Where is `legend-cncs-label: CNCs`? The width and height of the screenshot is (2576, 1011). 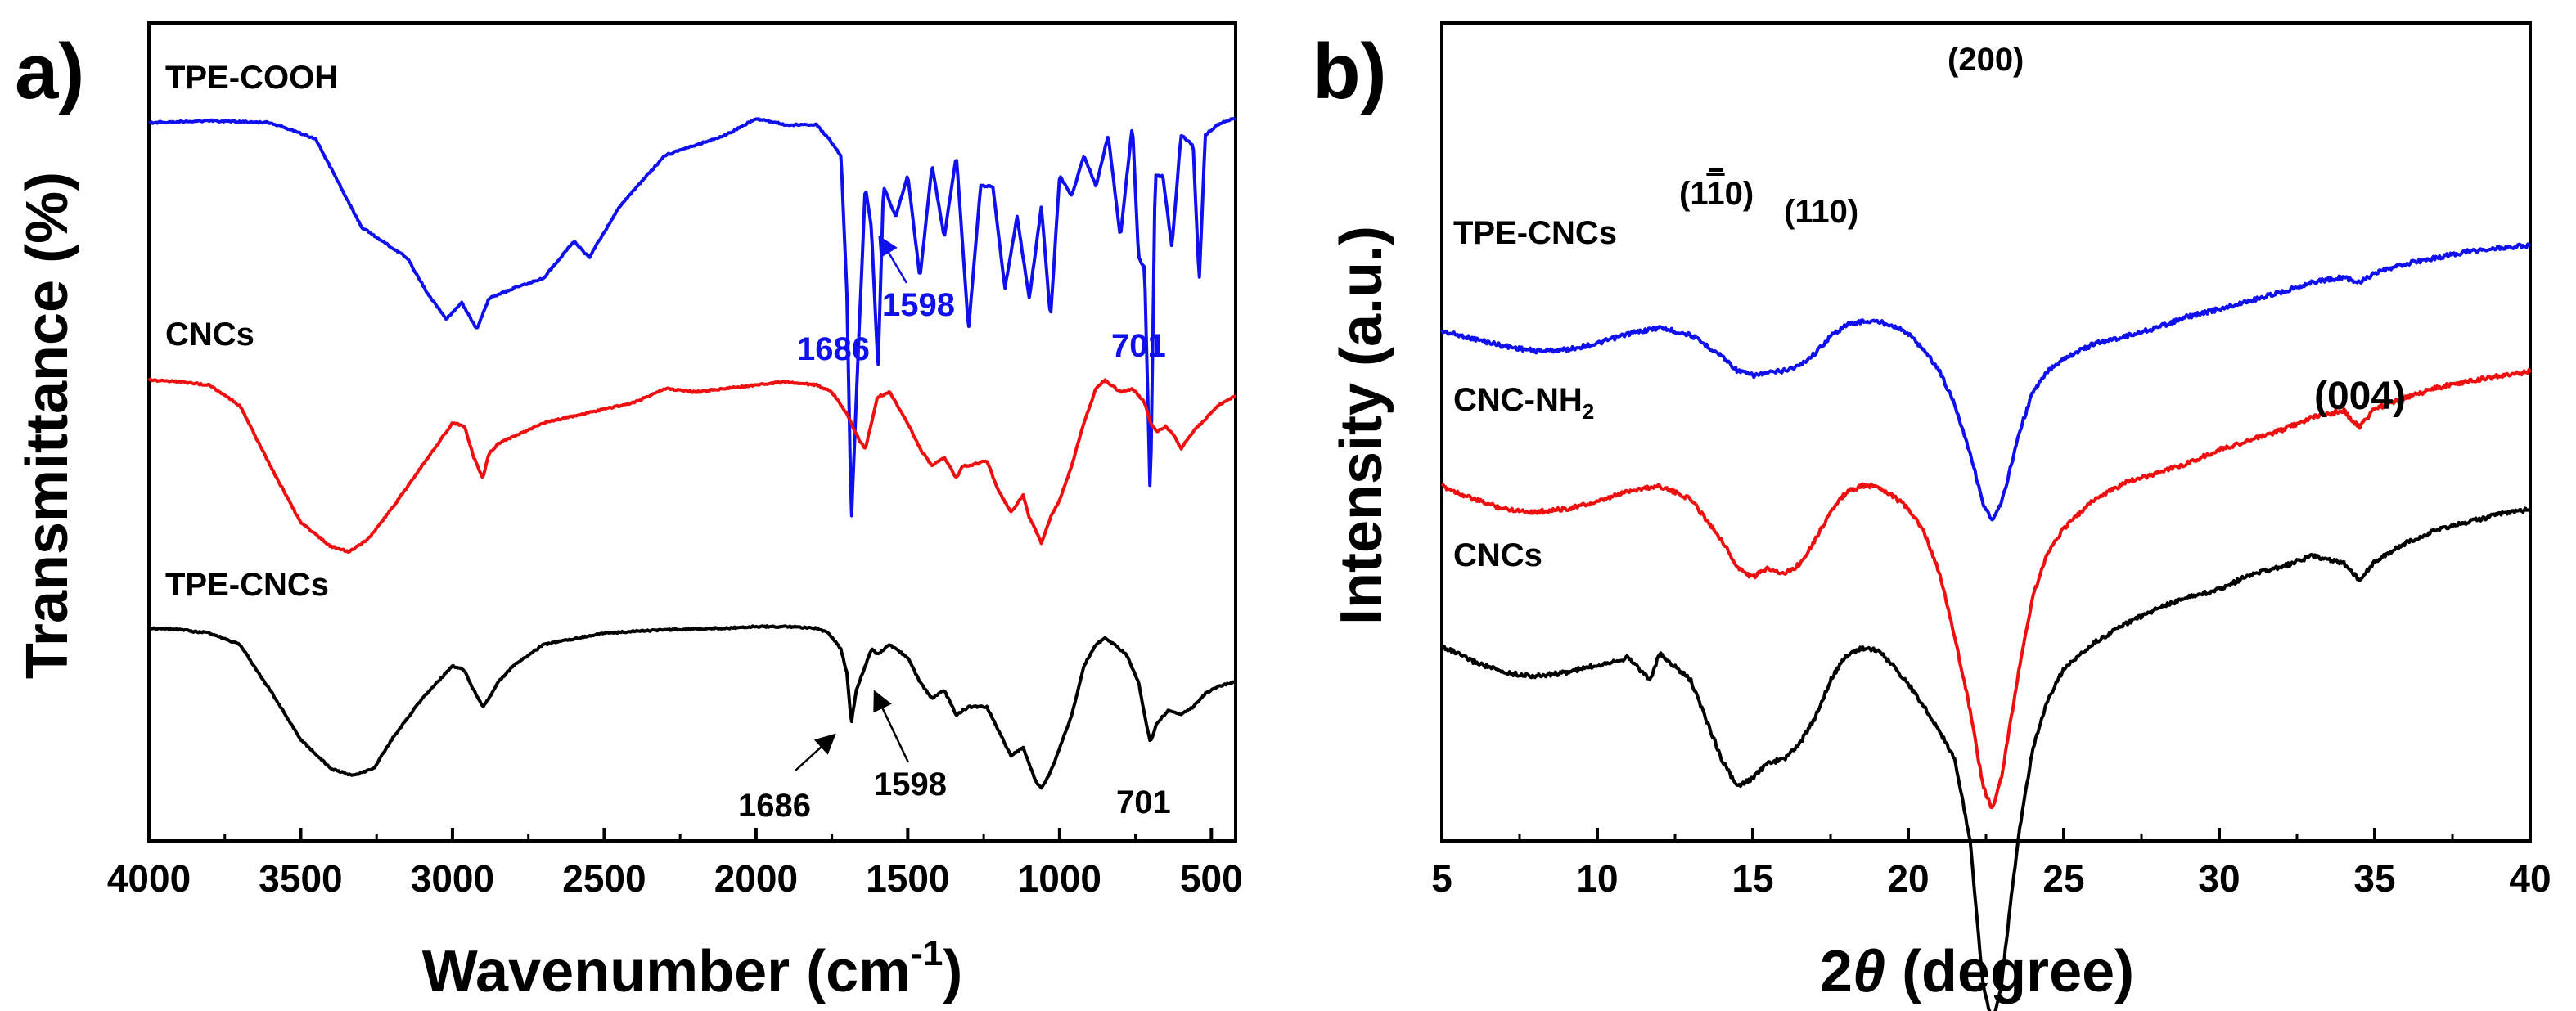
legend-cncs-label: CNCs is located at coordinates (210, 335).